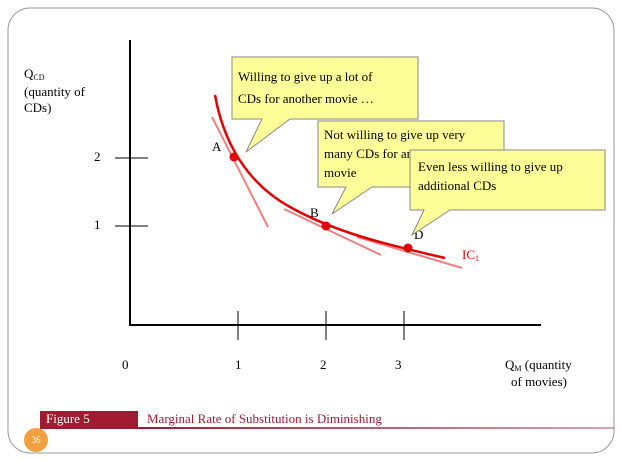  Describe the element at coordinates (68, 418) in the screenshot. I see `figure-number: Figure 5` at that location.